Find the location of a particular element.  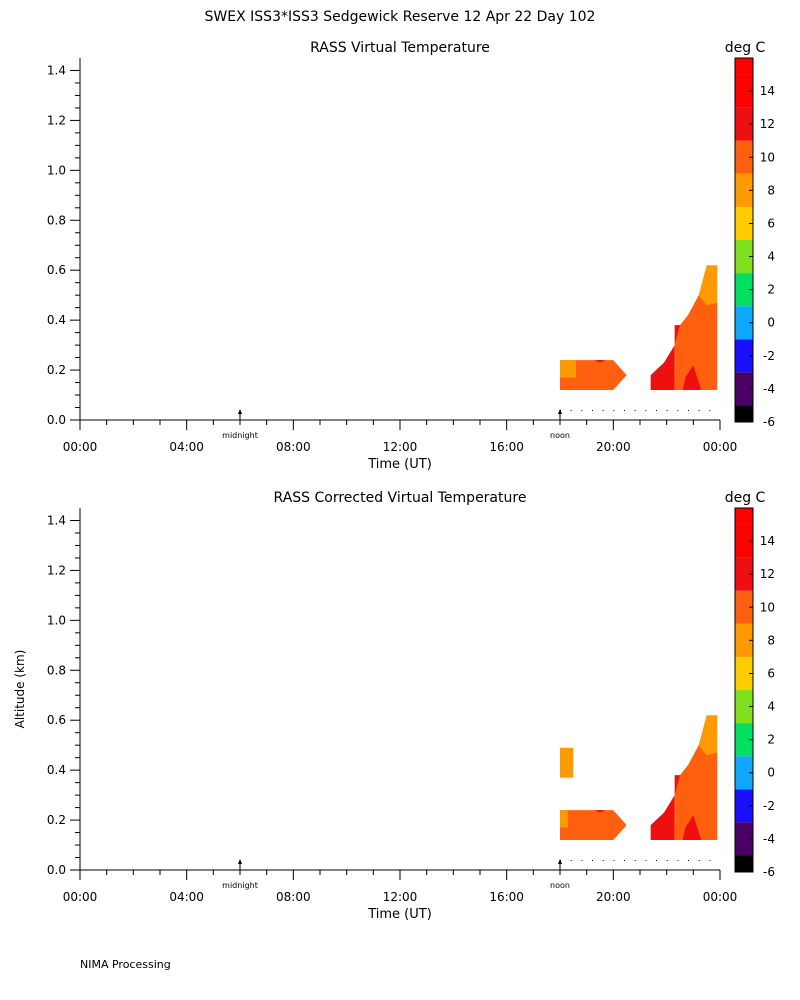

colorbar-title: deg C is located at coordinates (745, 48).